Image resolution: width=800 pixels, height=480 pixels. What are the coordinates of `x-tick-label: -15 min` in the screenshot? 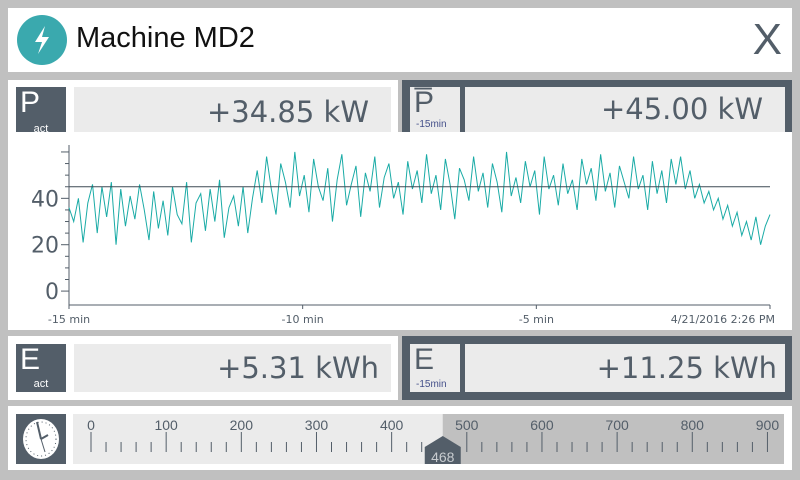 It's located at (69, 319).